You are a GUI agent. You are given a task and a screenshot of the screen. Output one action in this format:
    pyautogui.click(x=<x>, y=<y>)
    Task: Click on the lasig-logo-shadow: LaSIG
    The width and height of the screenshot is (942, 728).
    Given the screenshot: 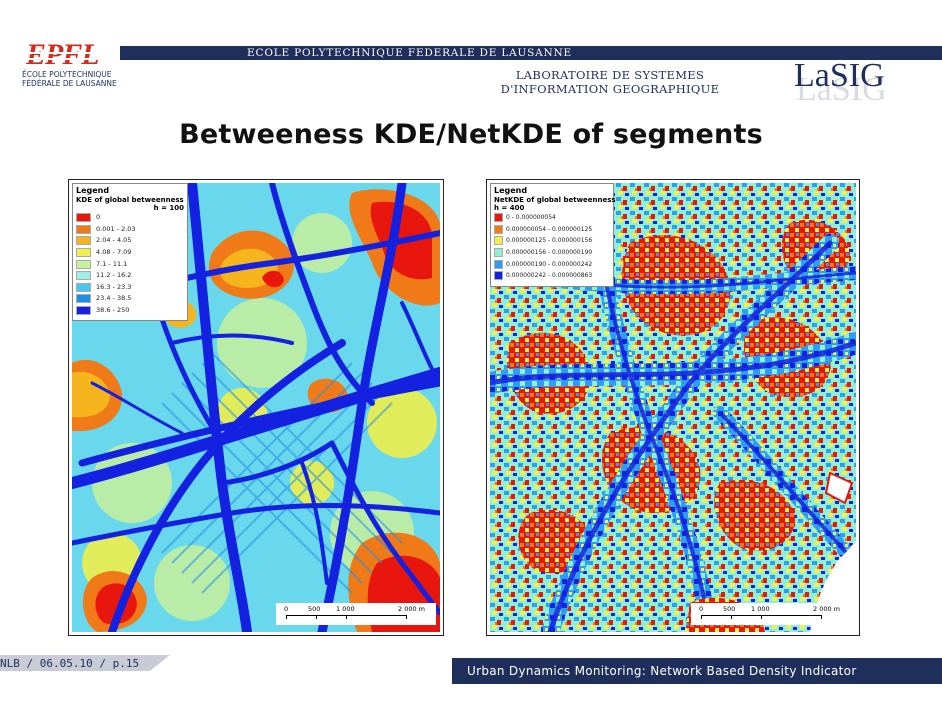 What is the action you would take?
    pyautogui.click(x=841, y=88)
    